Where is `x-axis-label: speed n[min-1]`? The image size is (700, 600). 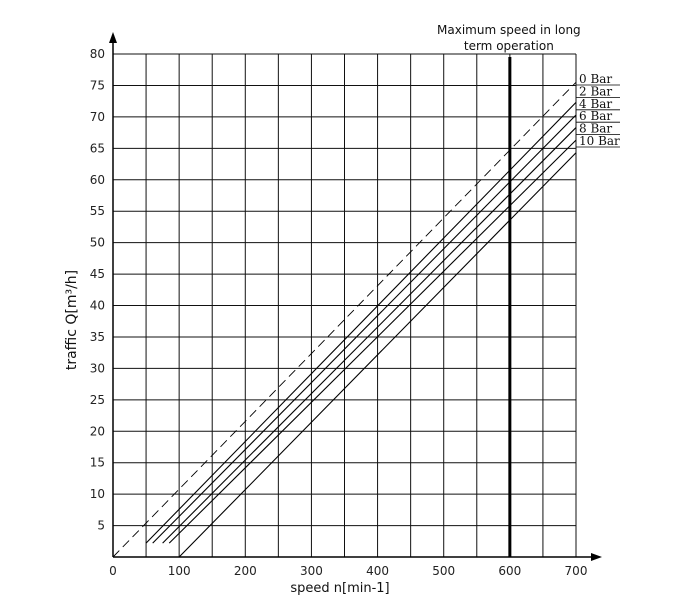
x-axis-label: speed n[min-1] is located at coordinates (339, 588).